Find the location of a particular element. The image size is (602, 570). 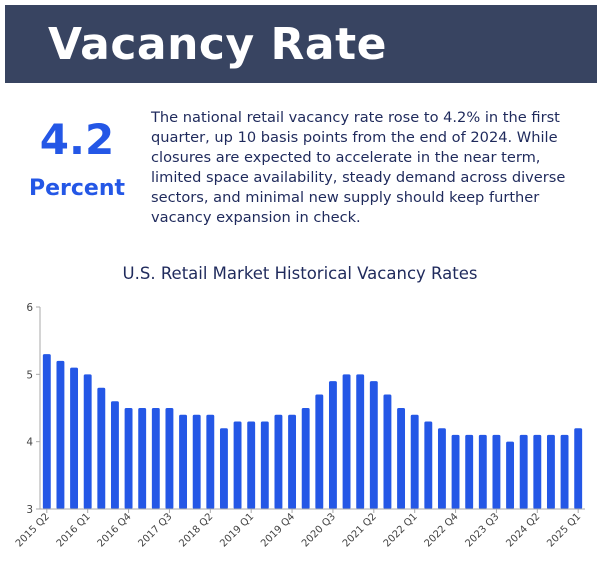

bar-2019-q2 is located at coordinates (264, 465).